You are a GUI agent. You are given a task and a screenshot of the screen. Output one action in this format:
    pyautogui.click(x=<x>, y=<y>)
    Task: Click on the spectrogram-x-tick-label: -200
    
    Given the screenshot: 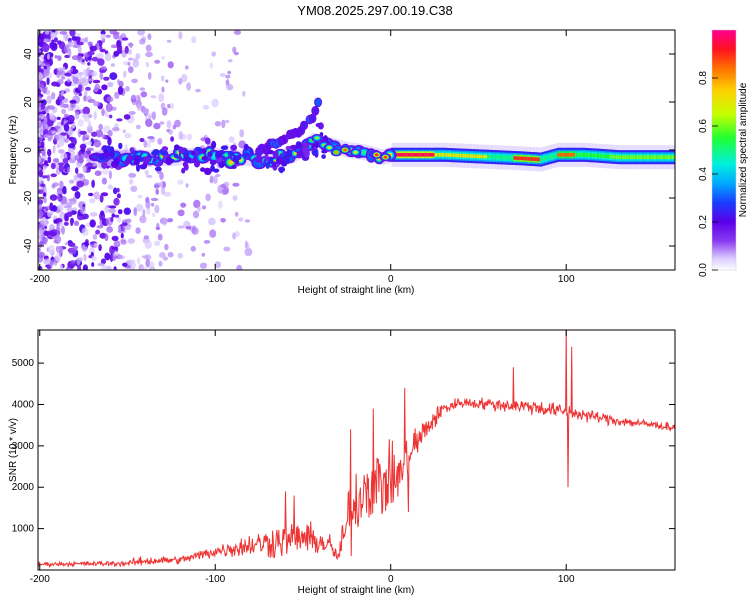 What is the action you would take?
    pyautogui.click(x=40, y=279)
    